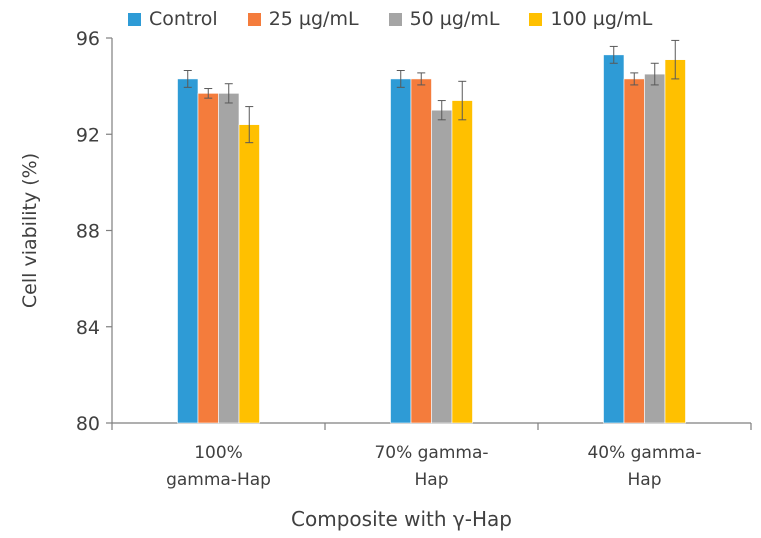  I want to click on x-tick-label-1-1: Hap, so click(432, 480).